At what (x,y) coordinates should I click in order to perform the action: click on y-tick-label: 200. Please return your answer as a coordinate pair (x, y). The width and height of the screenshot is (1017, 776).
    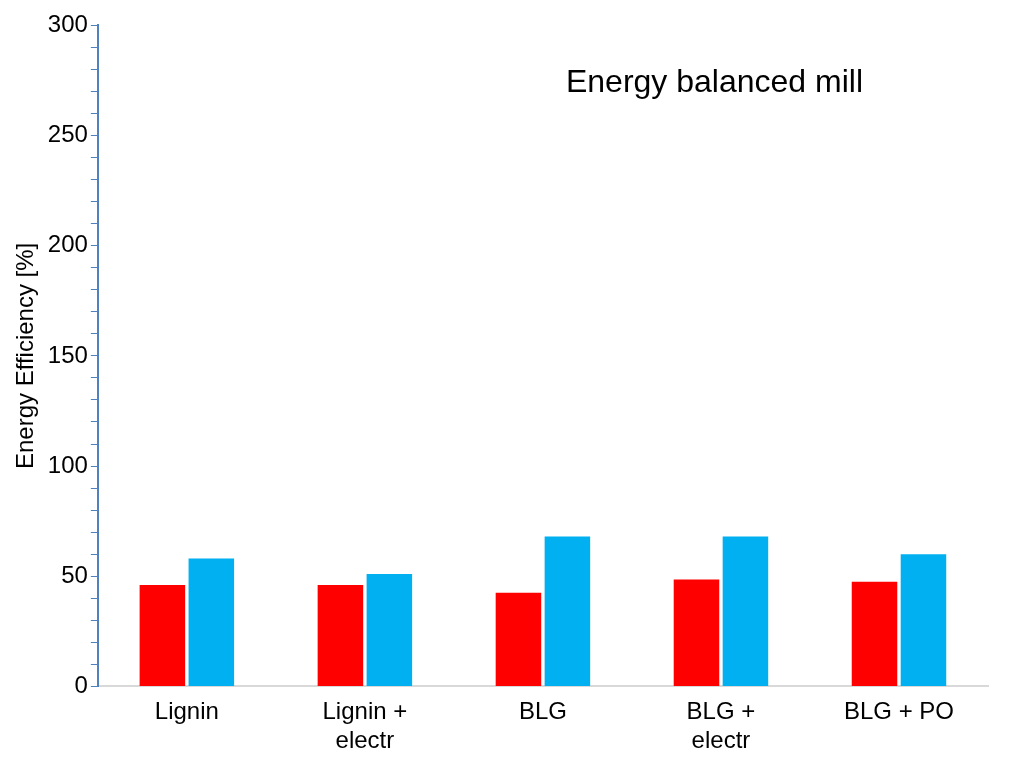
    Looking at the image, I should click on (67, 244).